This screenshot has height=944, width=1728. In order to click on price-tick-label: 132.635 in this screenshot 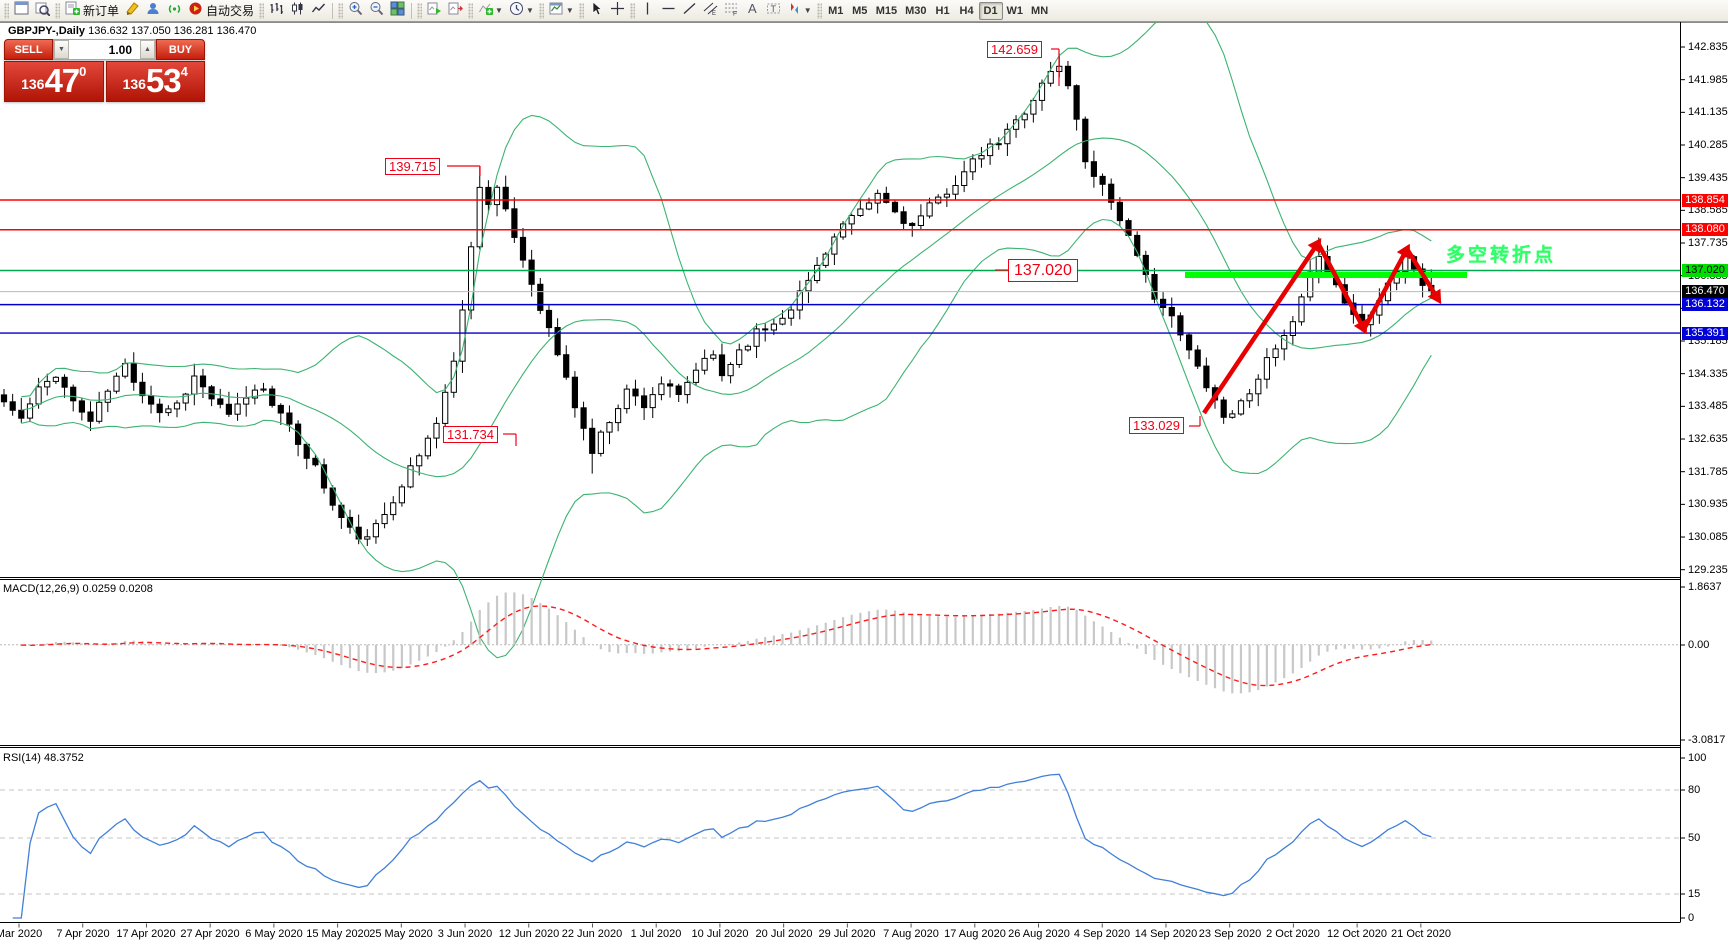, I will do `click(1708, 439)`.